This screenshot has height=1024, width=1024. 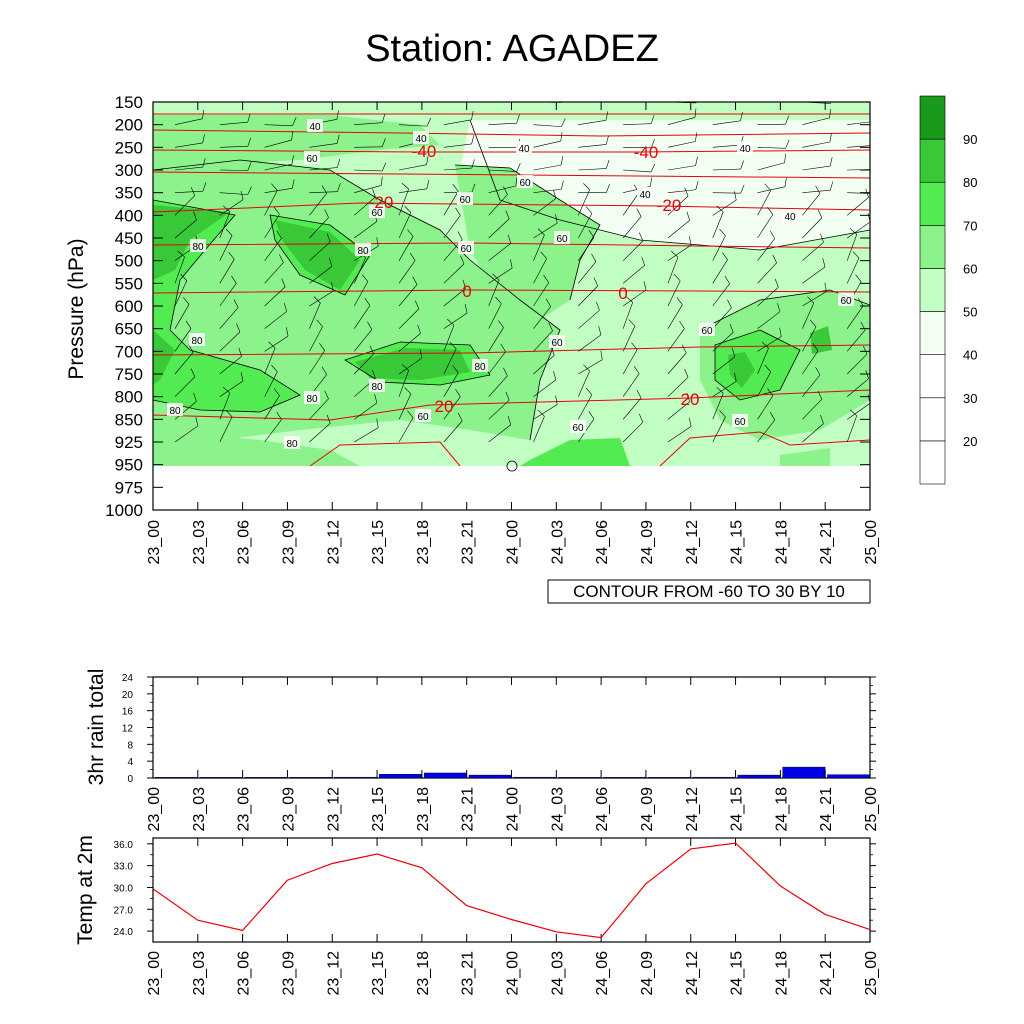 What do you see at coordinates (970, 225) in the screenshot?
I see `colorbar-tick-label: 70` at bounding box center [970, 225].